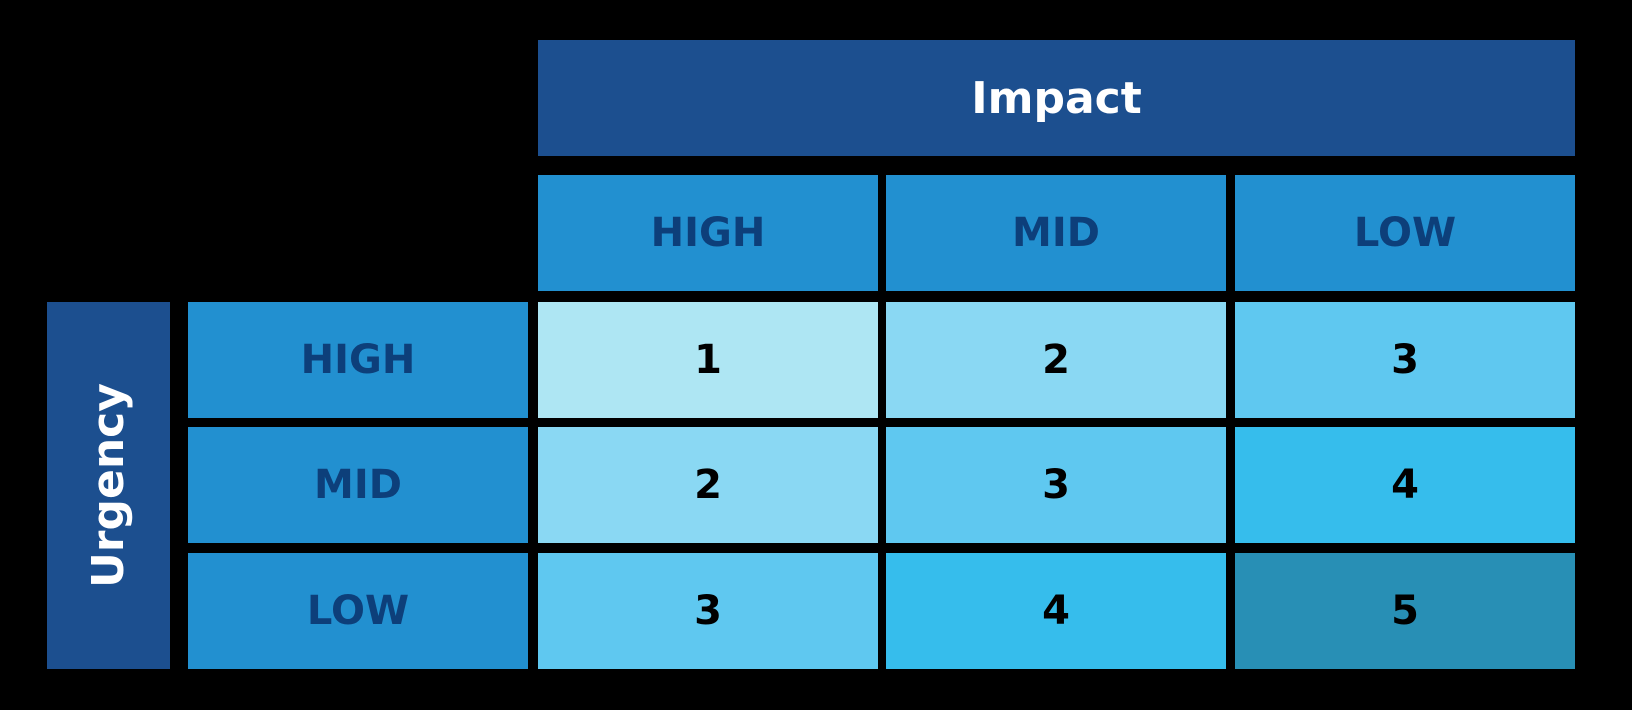 This screenshot has width=1632, height=710. I want to click on impact-level: MID, so click(1056, 233).